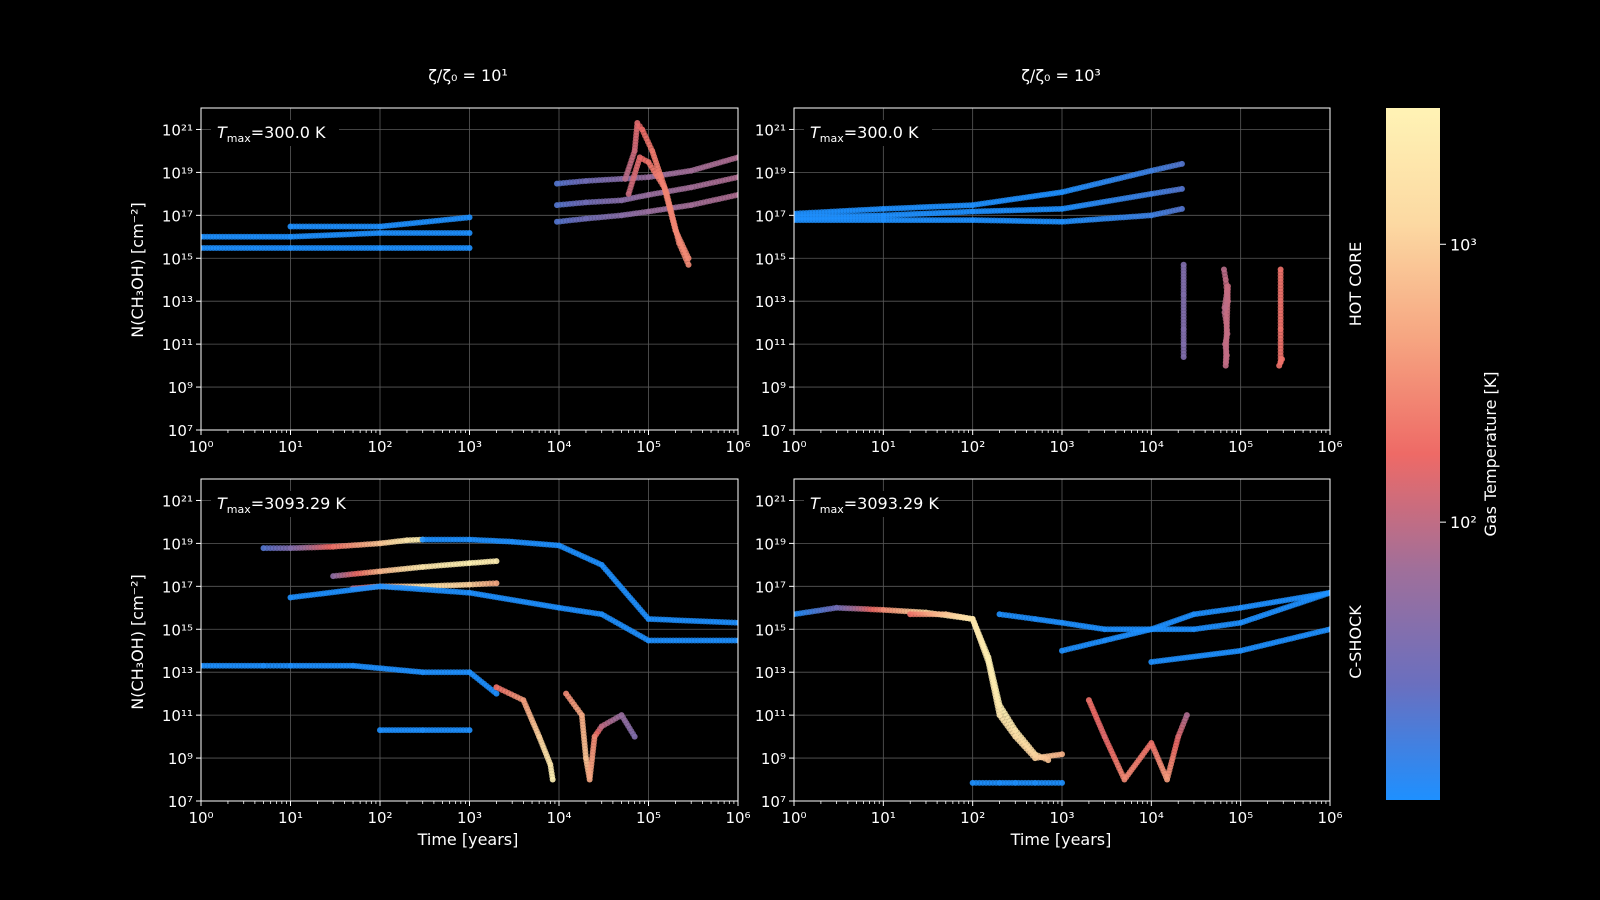  What do you see at coordinates (1463, 522) in the screenshot?
I see `colorbar-tick-label: 10²` at bounding box center [1463, 522].